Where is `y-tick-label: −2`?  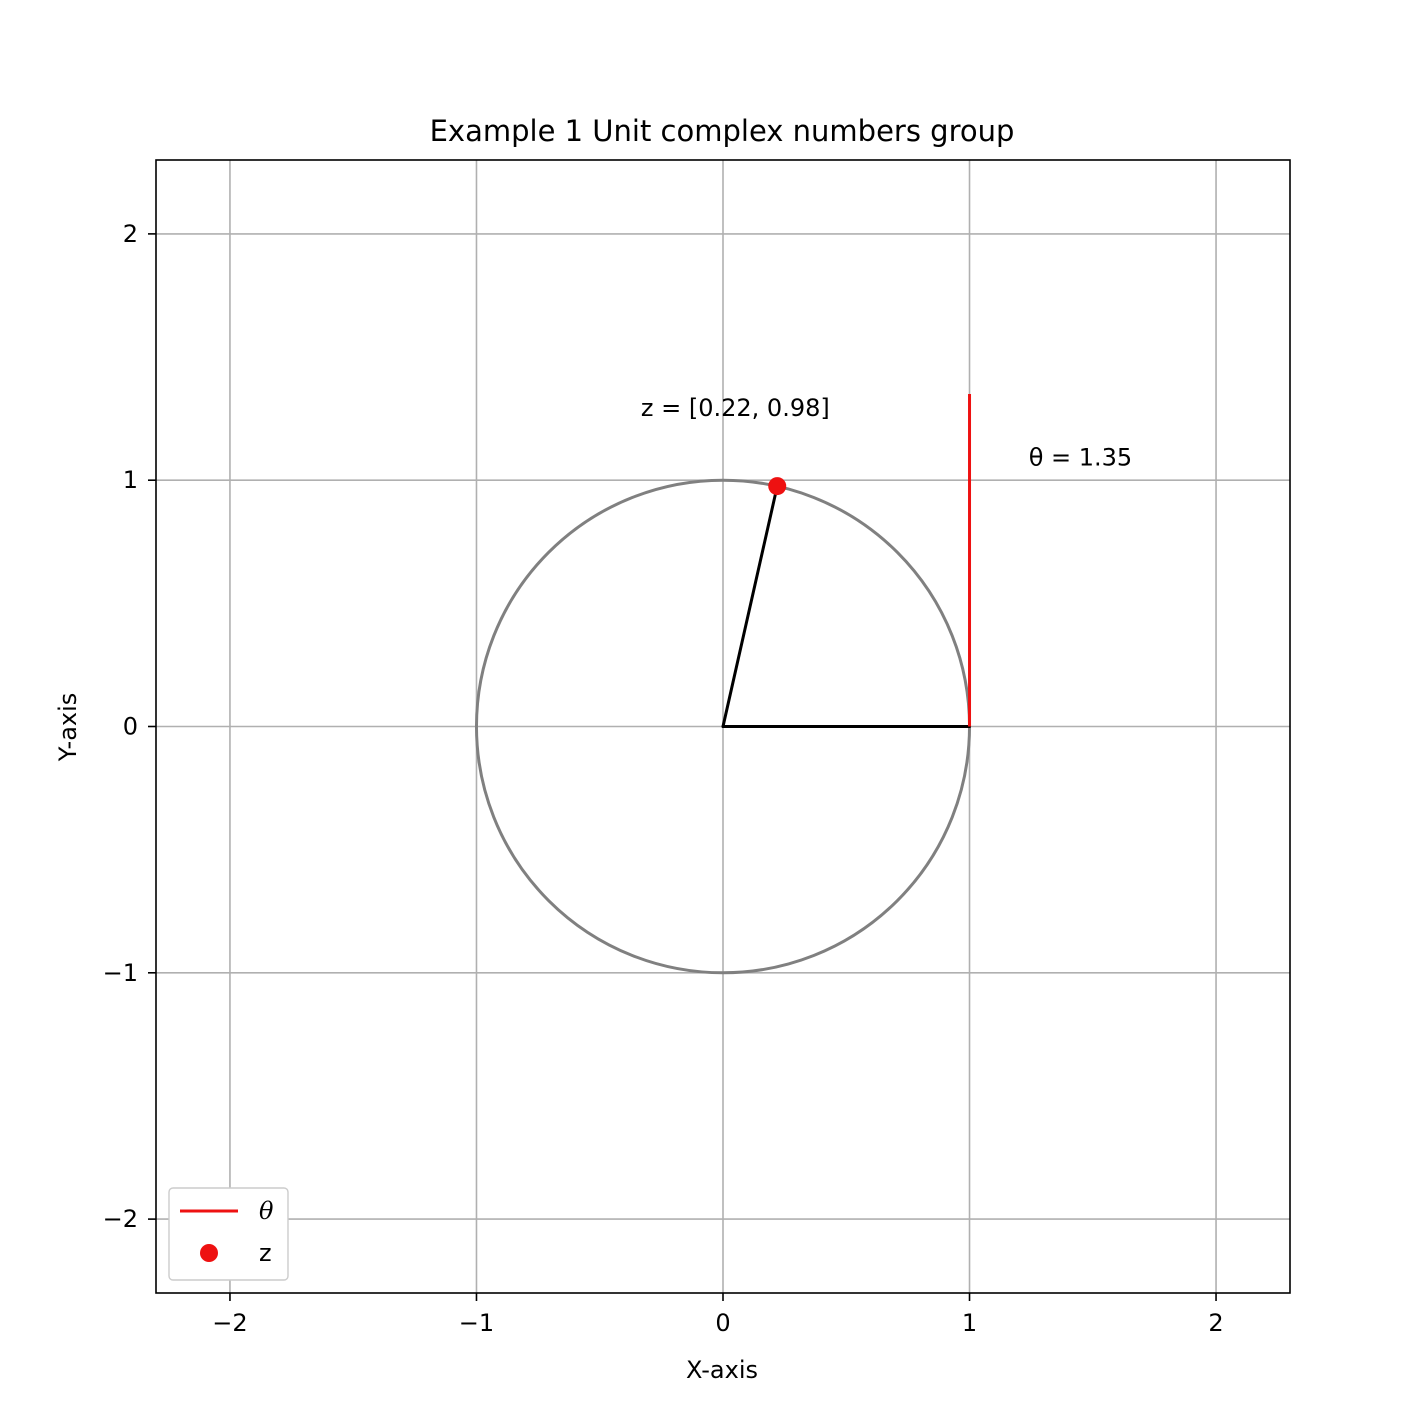 y-tick-label: −2 is located at coordinates (120, 1219).